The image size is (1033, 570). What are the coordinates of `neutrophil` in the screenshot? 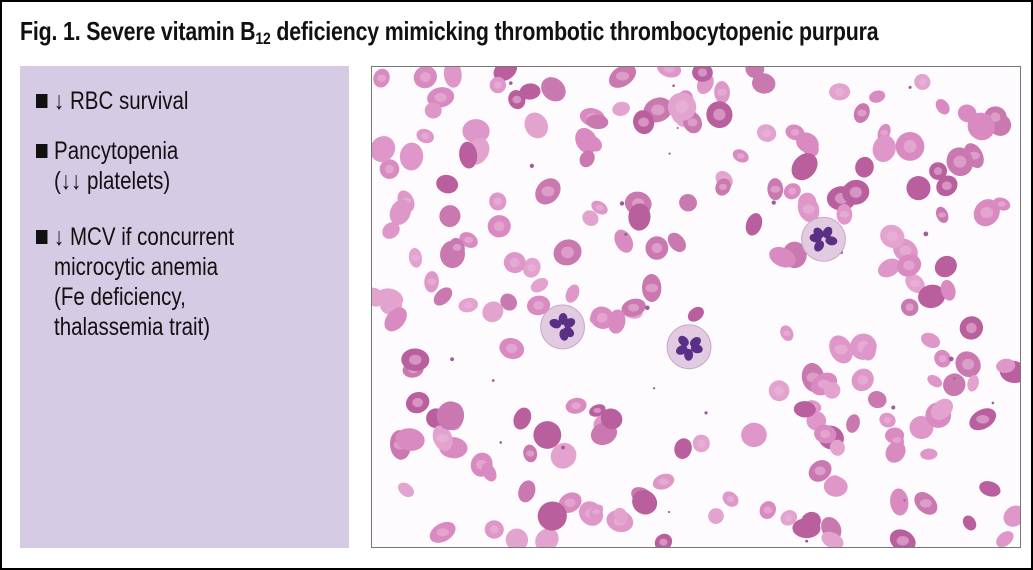 It's located at (823, 239).